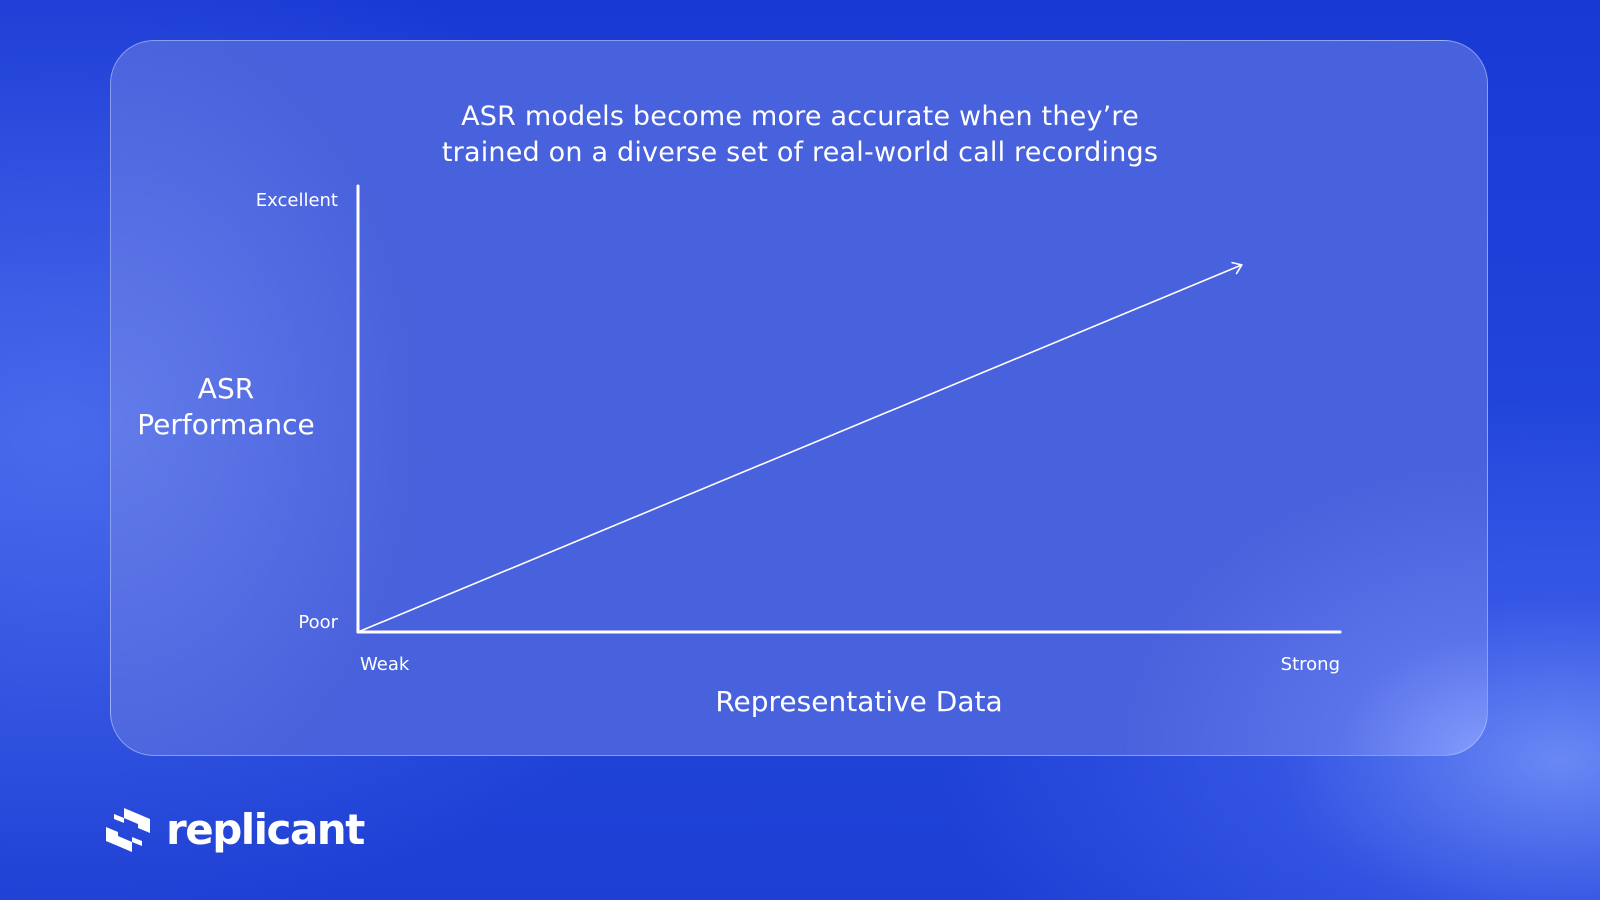 This screenshot has width=1600, height=900. Describe the element at coordinates (1310, 664) in the screenshot. I see `x-tick-label-right: Strong` at that location.